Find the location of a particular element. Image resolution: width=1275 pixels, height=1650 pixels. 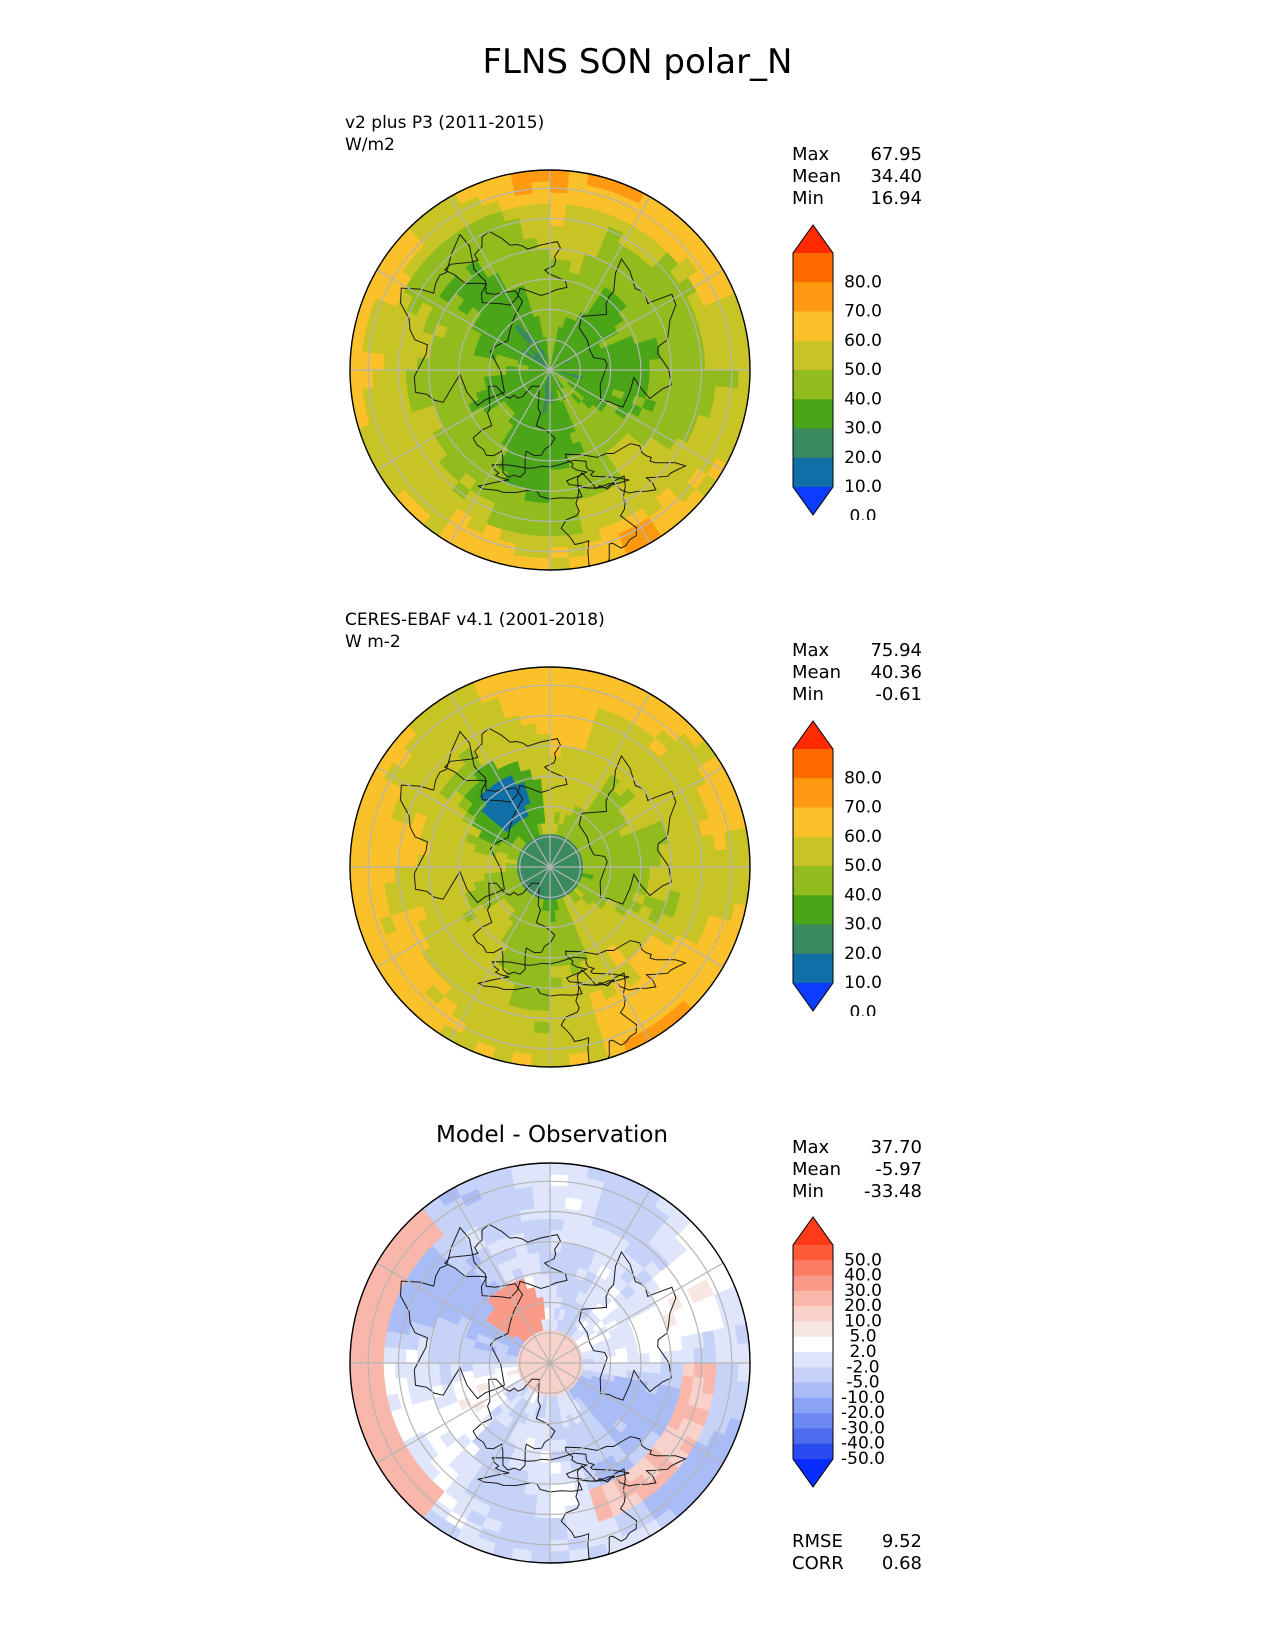

panel-1-colorbar: 80.0 70.0 60.0 50.0 40.0 30.0 20.0 10.0 0.0 is located at coordinates (837, 372).